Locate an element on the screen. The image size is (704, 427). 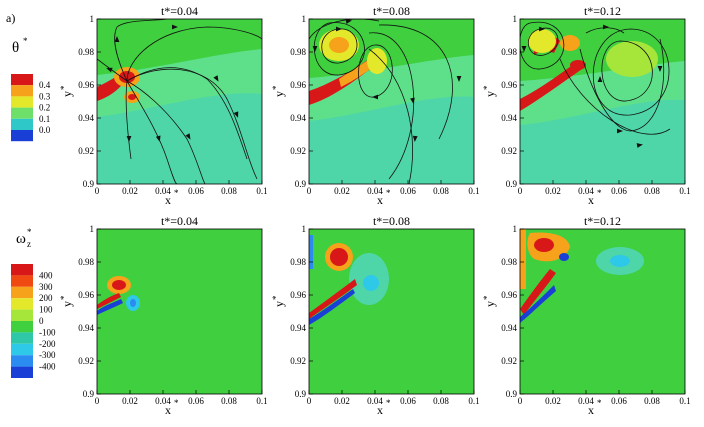
legend-label: 0 is located at coordinates (41, 321).